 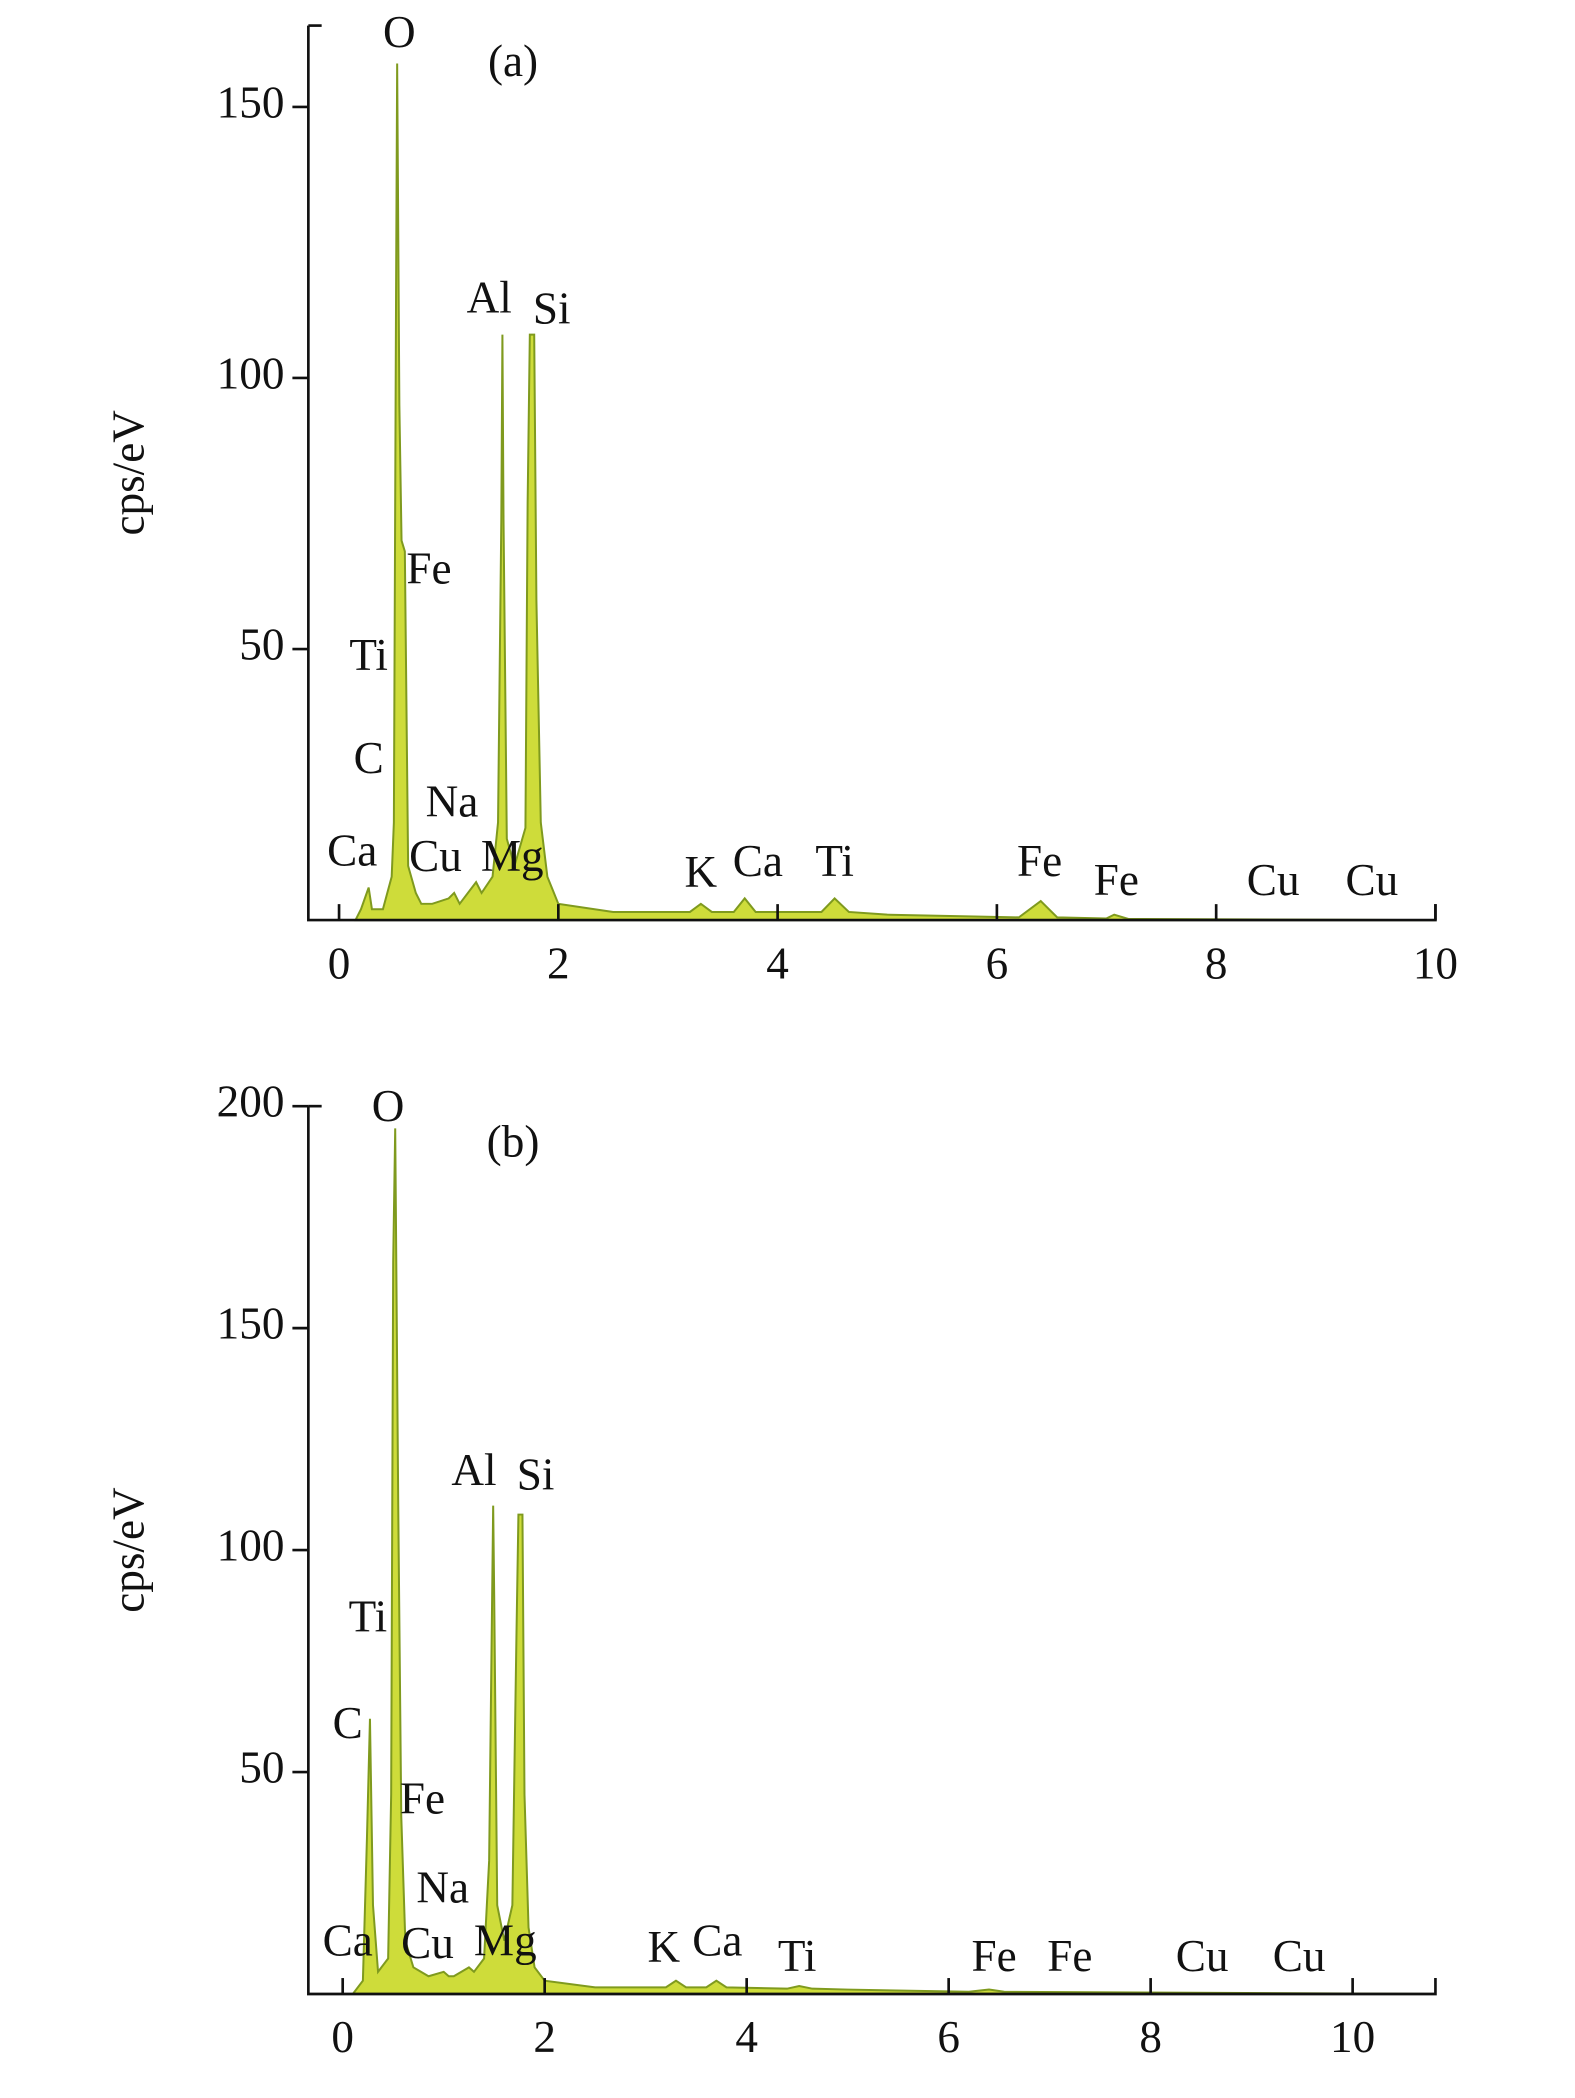 I want to click on panel-label: (a), so click(x=513, y=61).